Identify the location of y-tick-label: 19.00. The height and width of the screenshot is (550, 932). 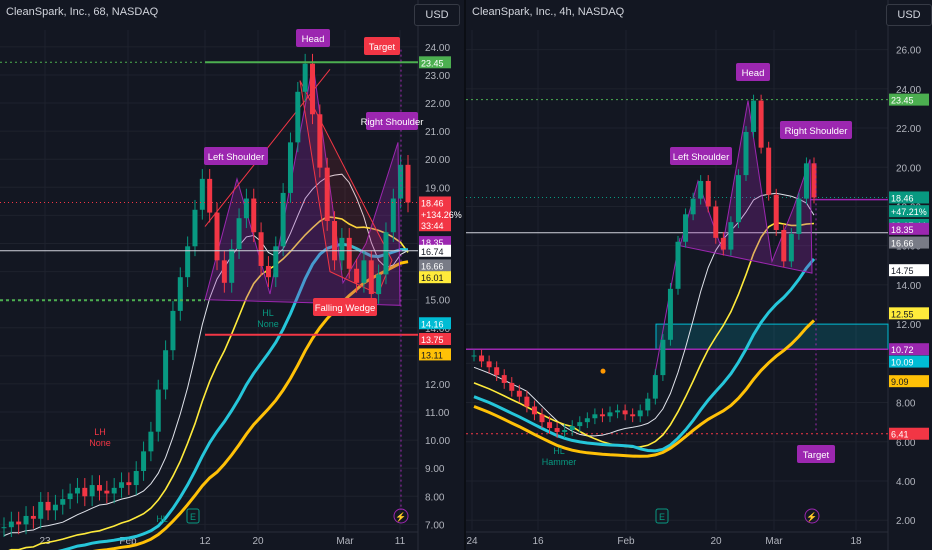
(437, 188).